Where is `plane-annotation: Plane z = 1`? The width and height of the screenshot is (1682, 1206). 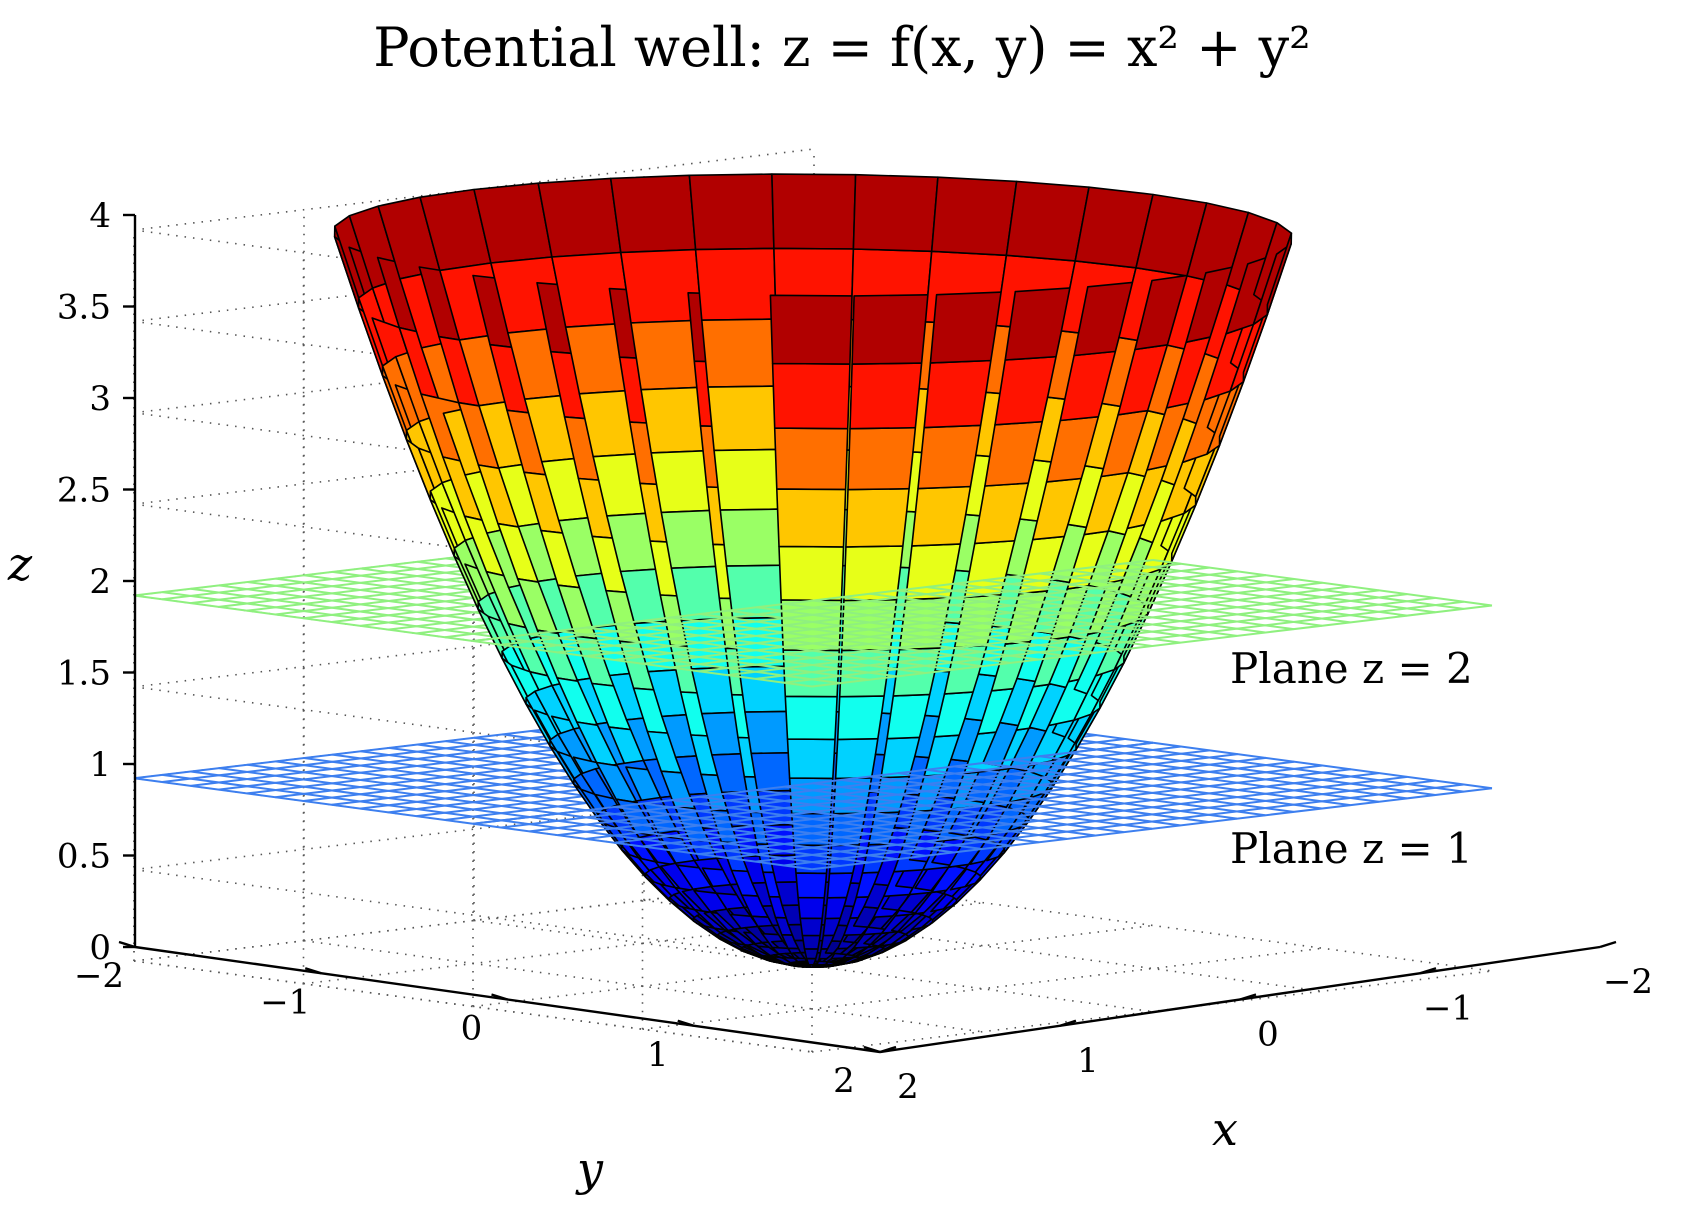
plane-annotation: Plane z = 1 is located at coordinates (1351, 848).